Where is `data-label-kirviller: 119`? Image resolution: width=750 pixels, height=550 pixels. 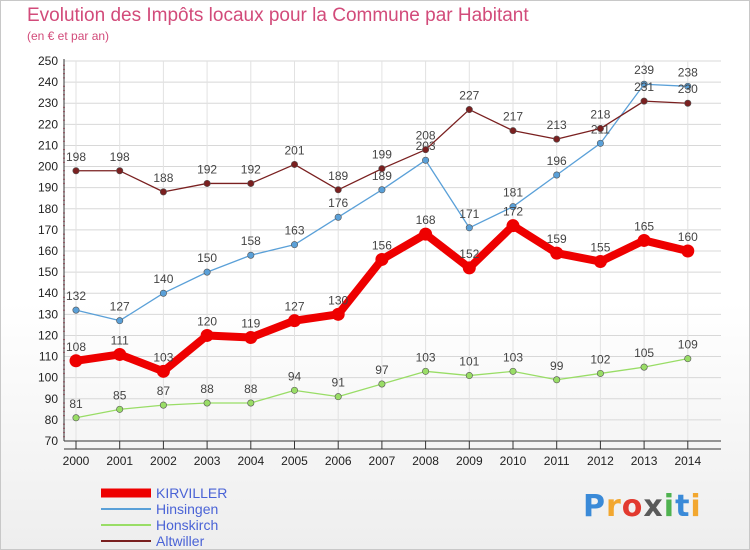
data-label-kirviller: 119 is located at coordinates (250, 324).